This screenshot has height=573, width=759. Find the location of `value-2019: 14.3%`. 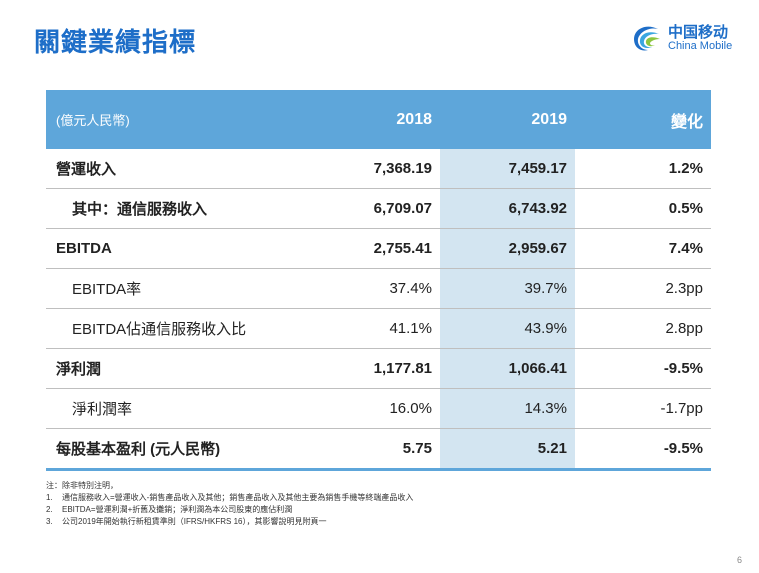

value-2019: 14.3% is located at coordinates (507, 408).